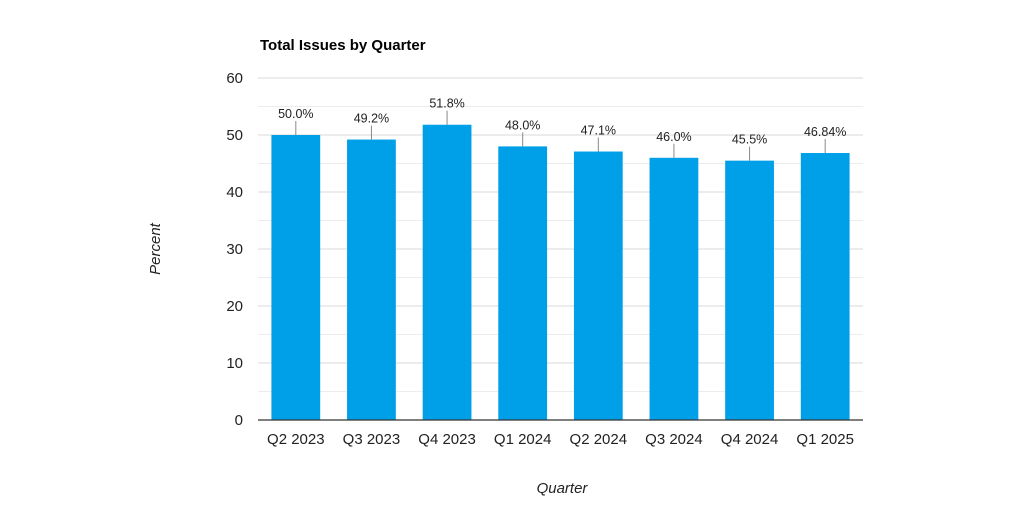 The height and width of the screenshot is (512, 1024). I want to click on data-label: 50.0%, so click(295, 114).